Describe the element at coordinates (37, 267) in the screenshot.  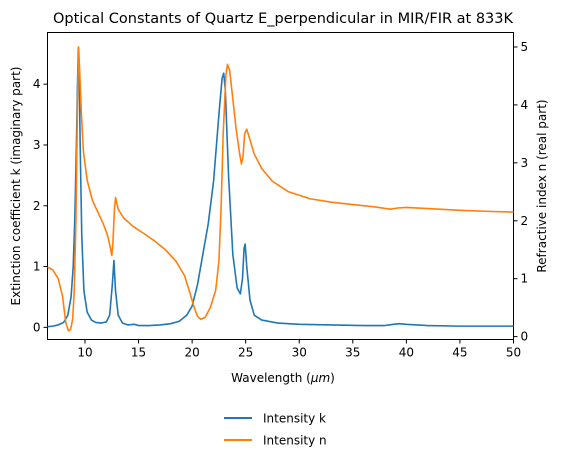
I see `left-tick-label: 1` at that location.